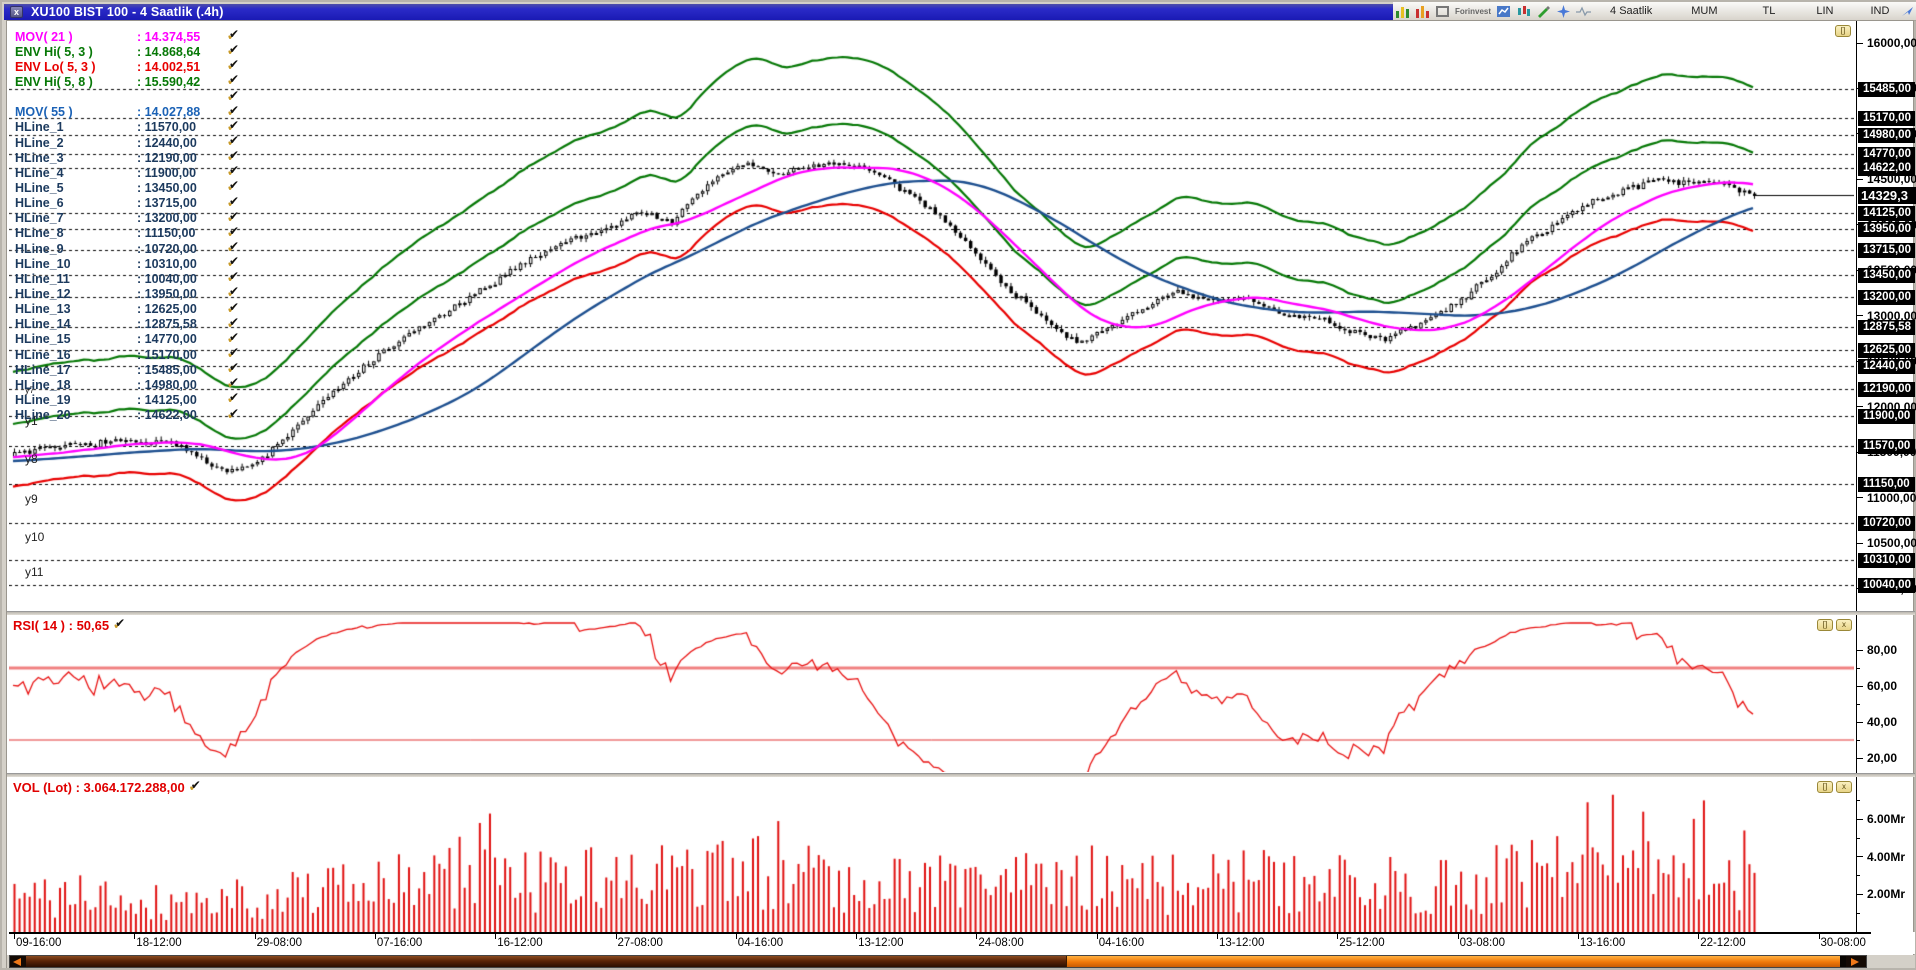 The width and height of the screenshot is (1916, 970). I want to click on legend-row-hline_1: HLine_1: 11570,00 ✔ ✔, so click(128, 126).